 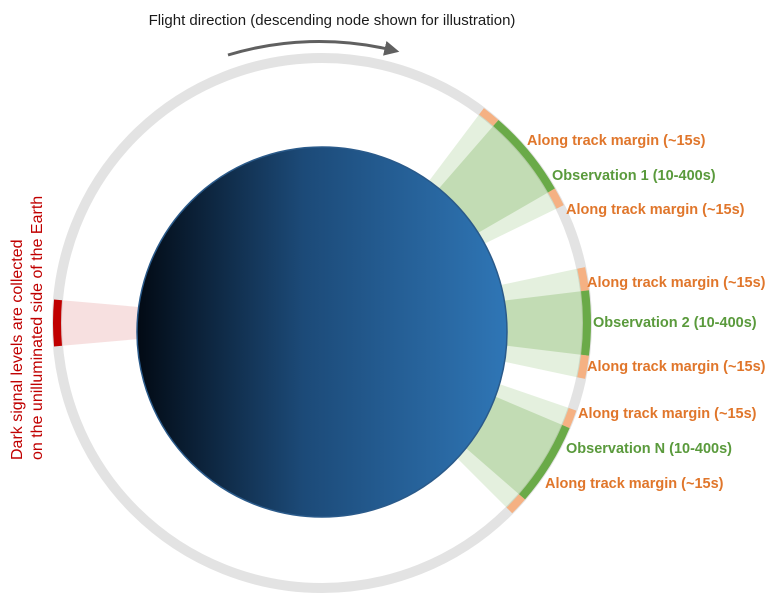 I want to click on obsN-label: Observation N (10-400s), so click(x=649, y=449).